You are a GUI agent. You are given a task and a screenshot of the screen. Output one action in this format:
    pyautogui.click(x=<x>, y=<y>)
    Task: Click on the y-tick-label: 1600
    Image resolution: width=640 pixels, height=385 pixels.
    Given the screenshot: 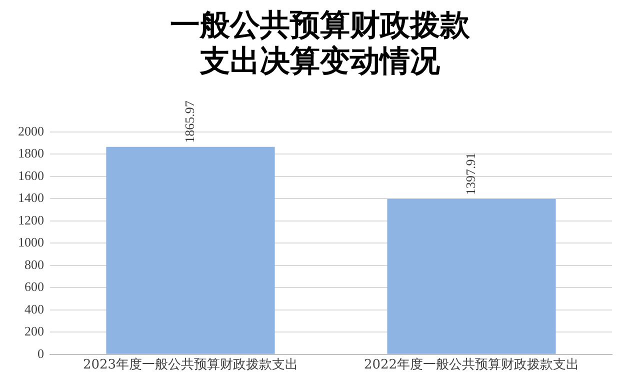 What is the action you would take?
    pyautogui.click(x=31, y=175)
    